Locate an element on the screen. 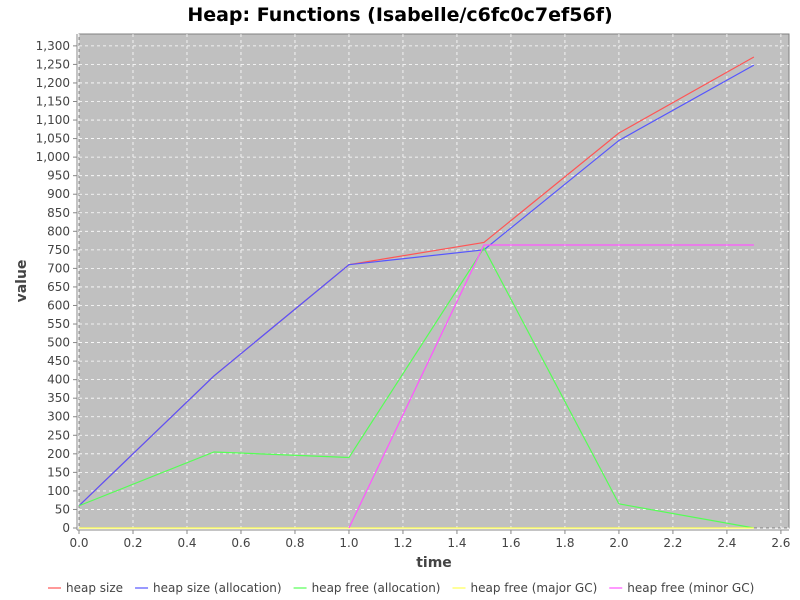 The height and width of the screenshot is (600, 800). x-tick-label: 2.6 is located at coordinates (780, 543).